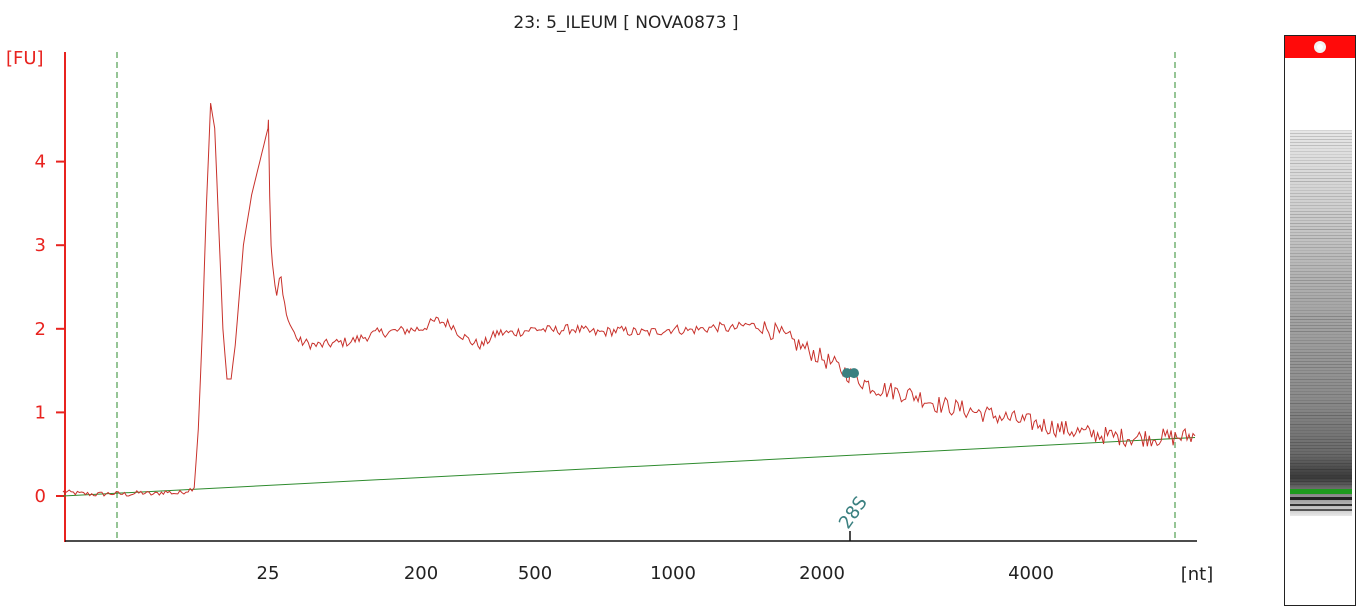  What do you see at coordinates (268, 573) in the screenshot?
I see `x-tick-label: 25` at bounding box center [268, 573].